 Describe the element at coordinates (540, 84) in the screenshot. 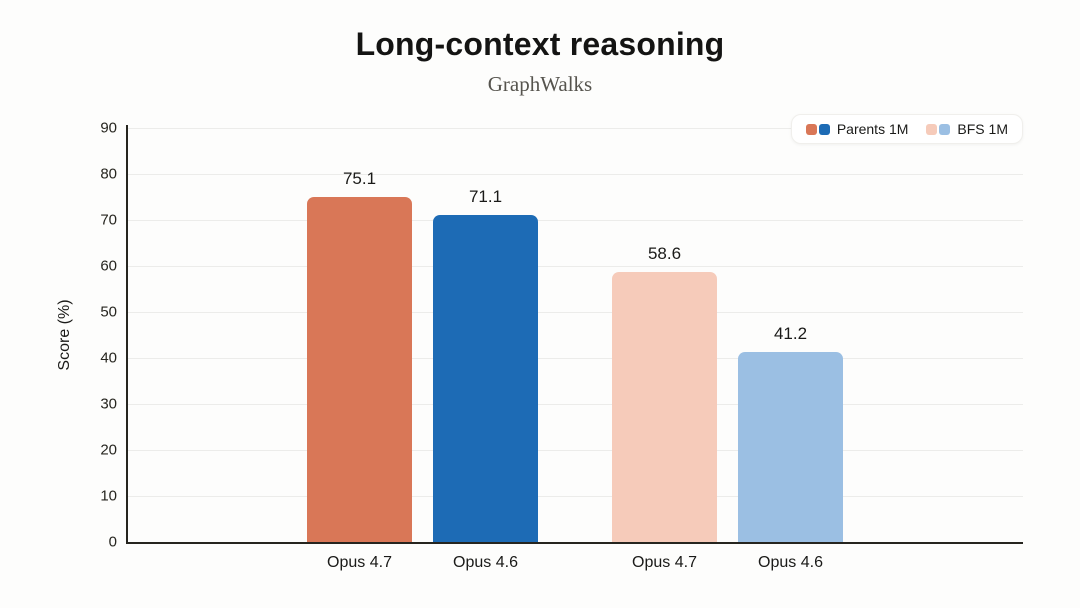

I see `chart-subtitle: GraphWalks` at that location.